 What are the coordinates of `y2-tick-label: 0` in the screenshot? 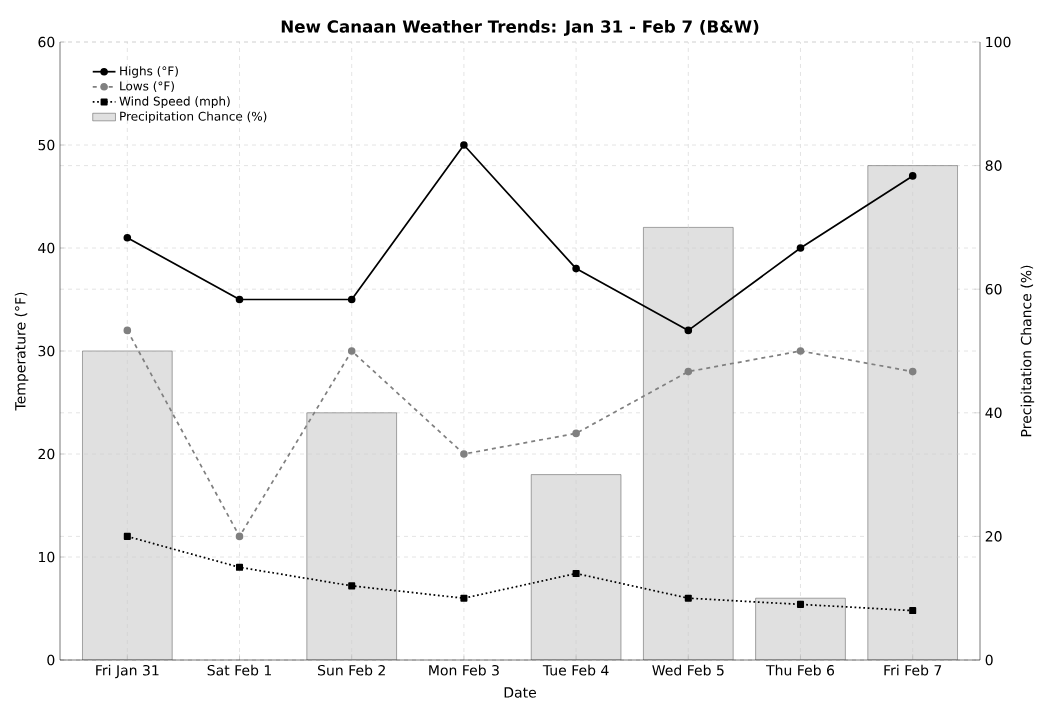 It's located at (989, 660).